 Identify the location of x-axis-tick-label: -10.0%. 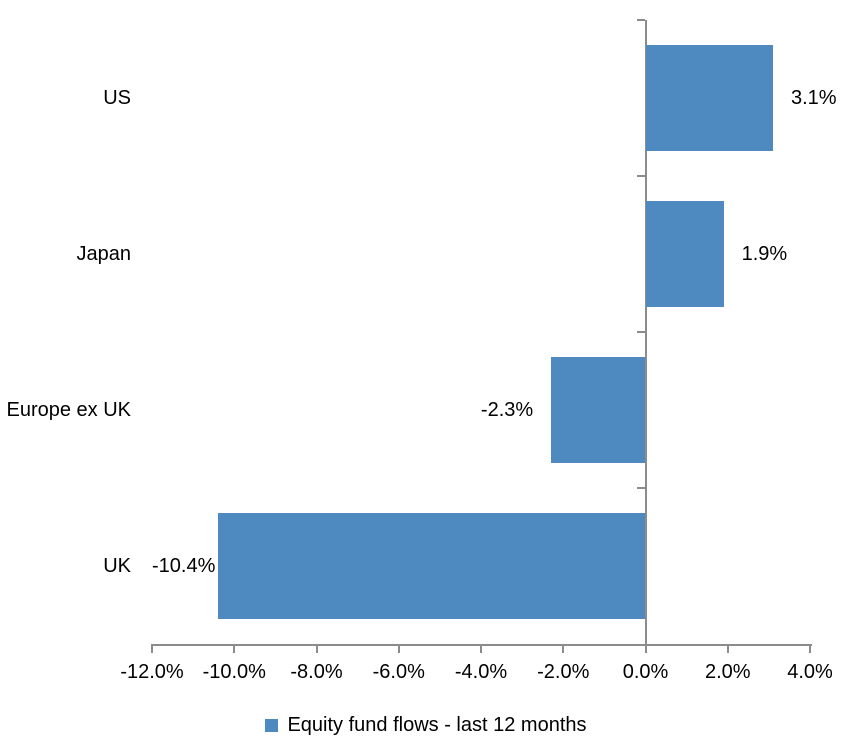
(234, 672).